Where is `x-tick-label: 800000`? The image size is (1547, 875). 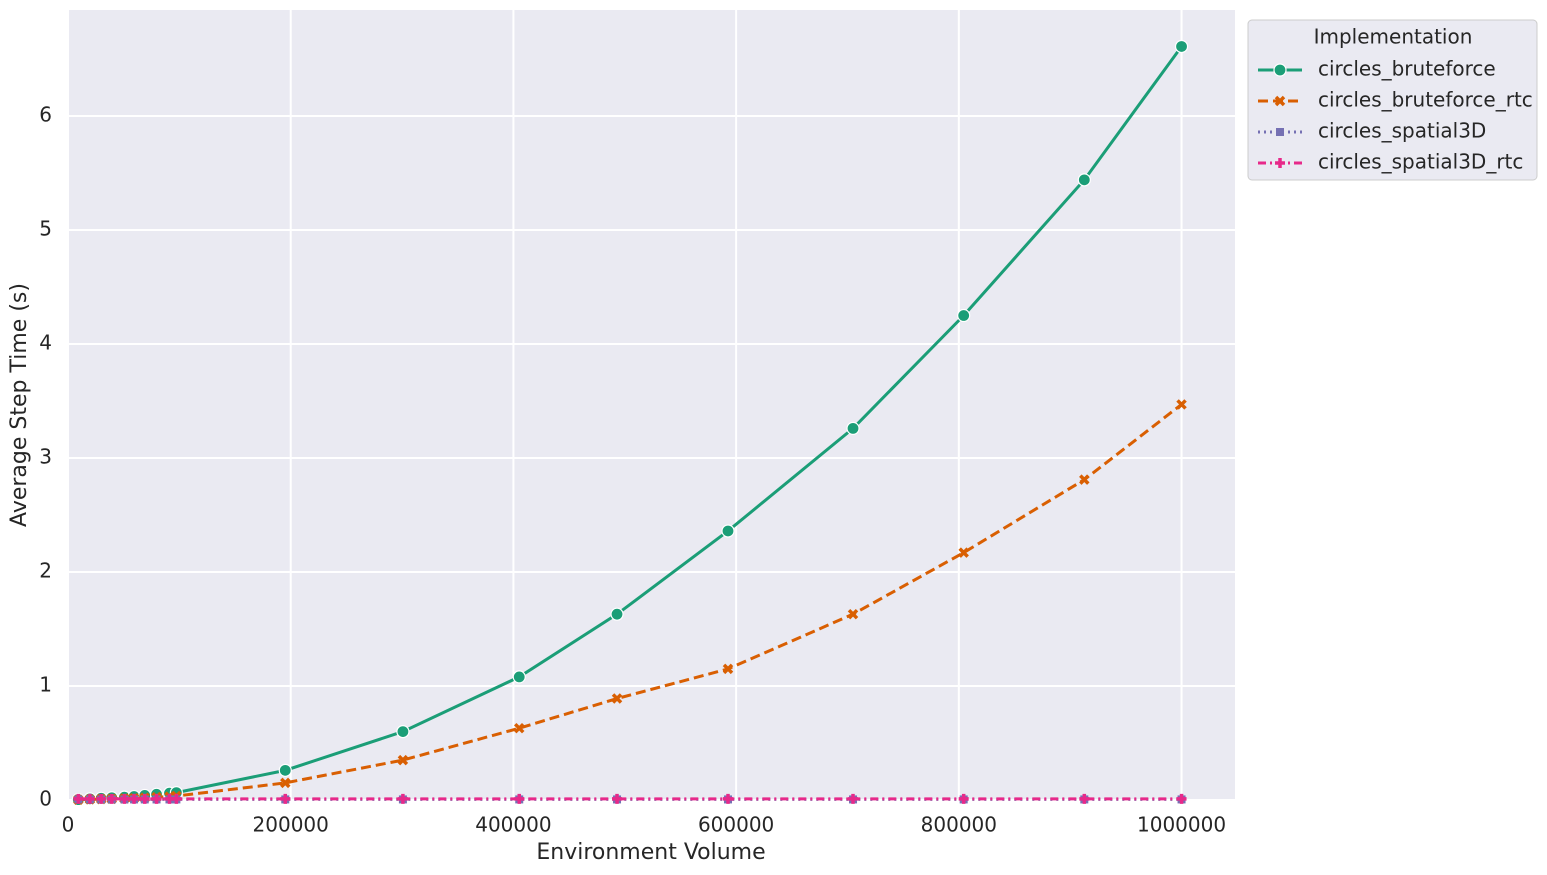 x-tick-label: 800000 is located at coordinates (959, 825).